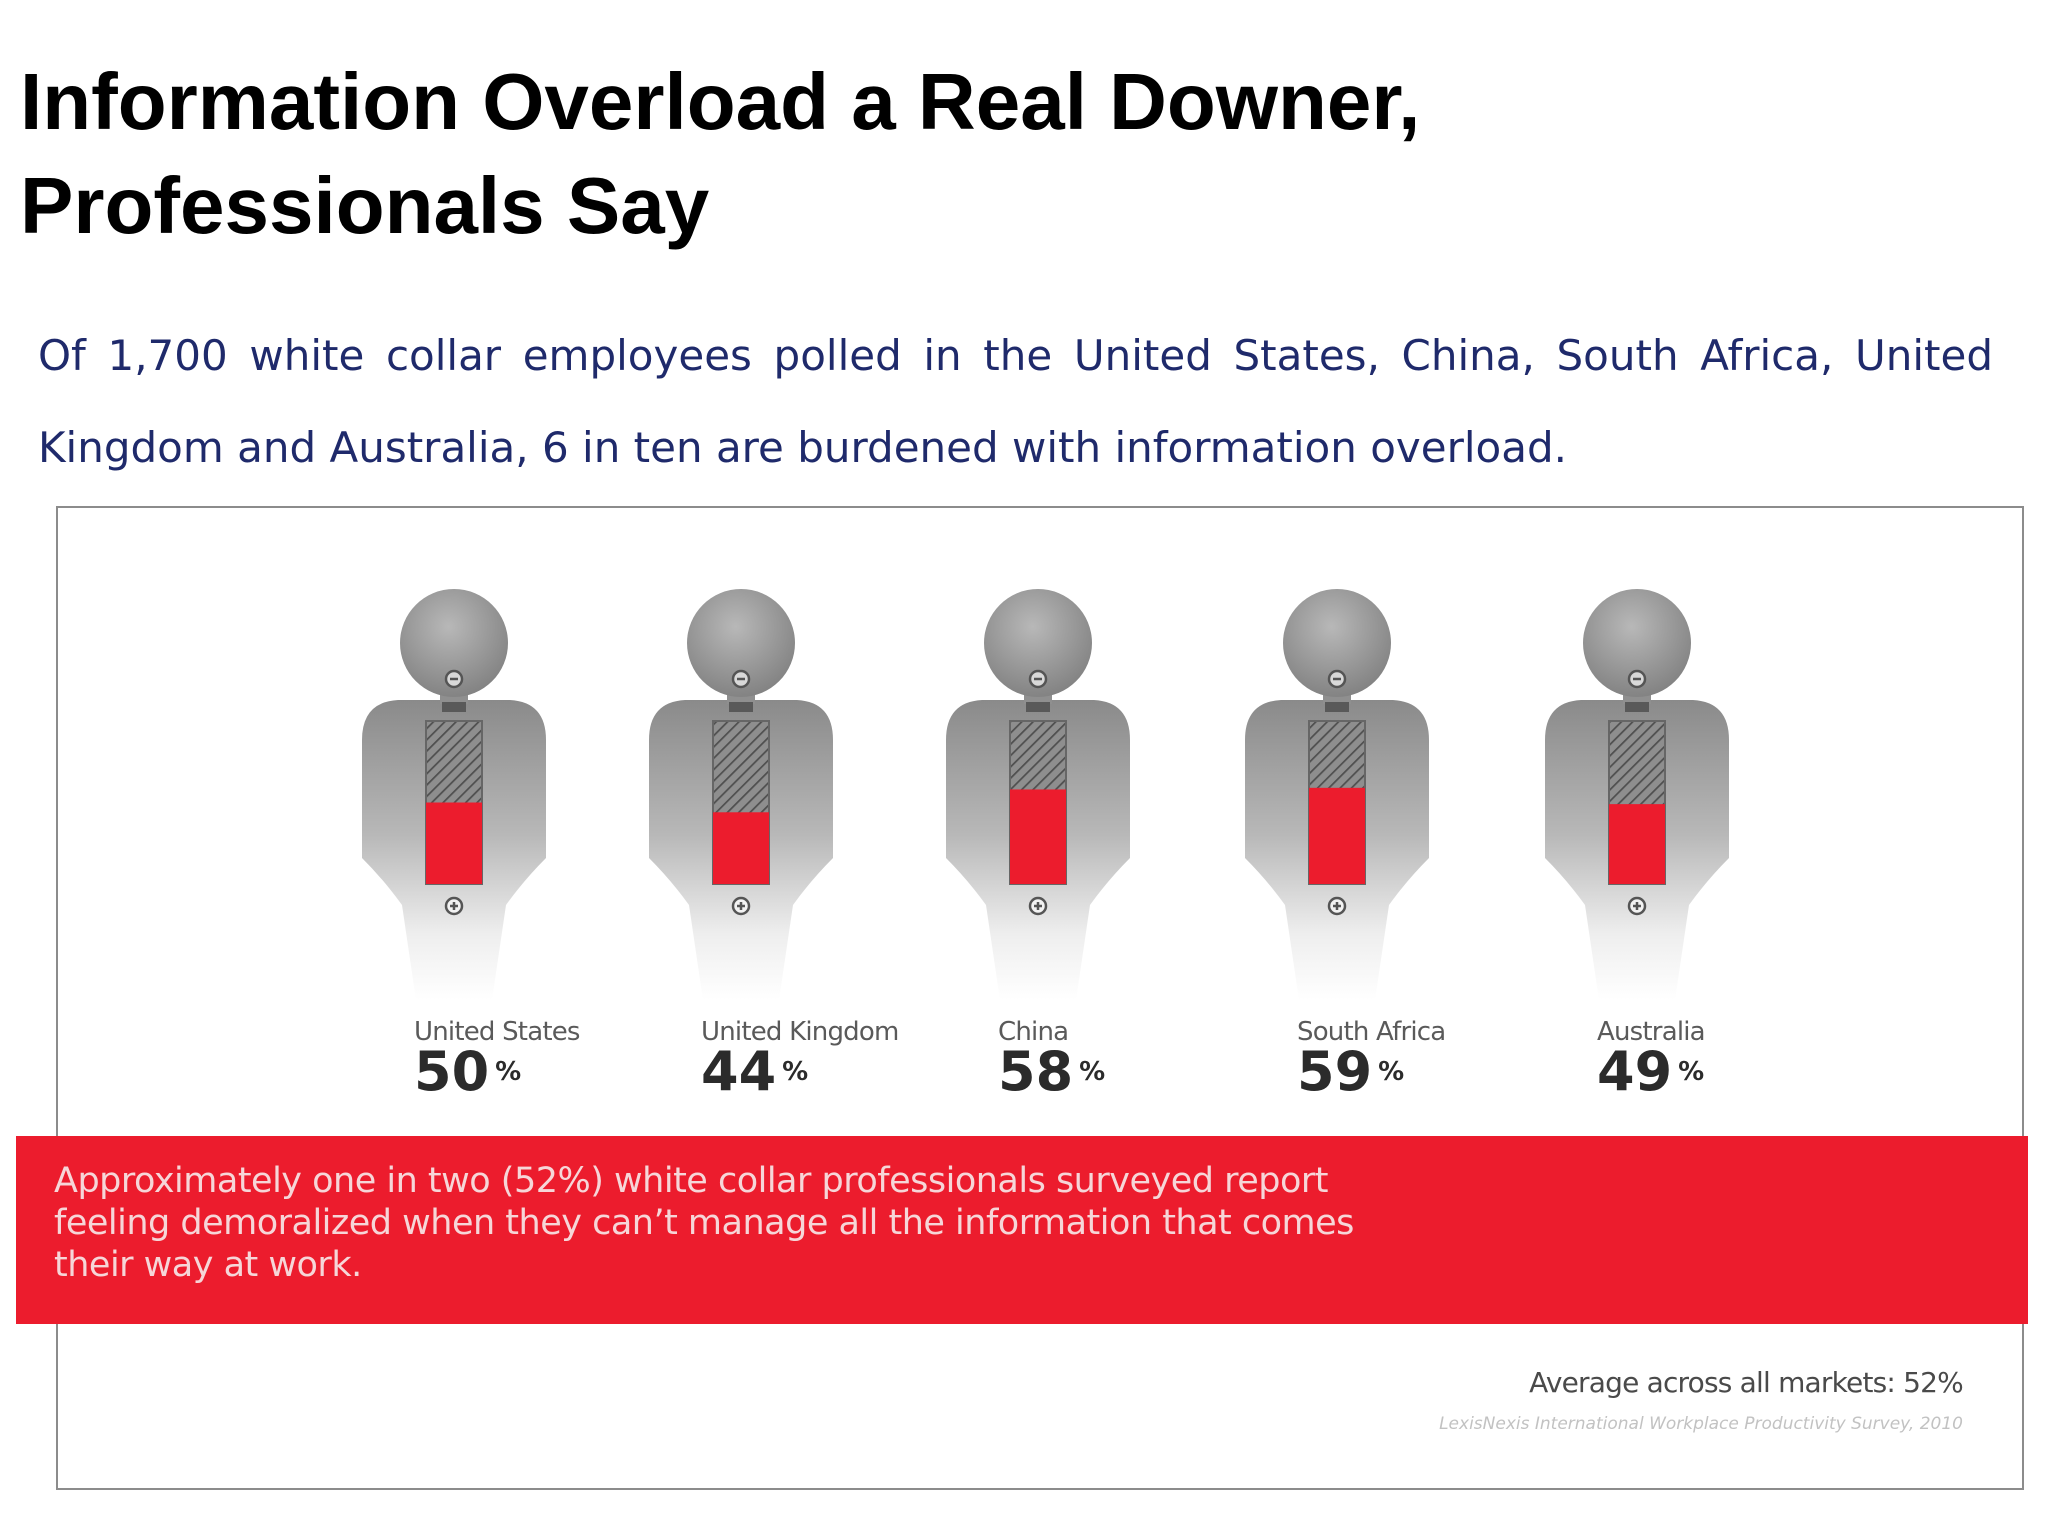  Describe the element at coordinates (497, 1032) in the screenshot. I see `country-label: United States` at that location.